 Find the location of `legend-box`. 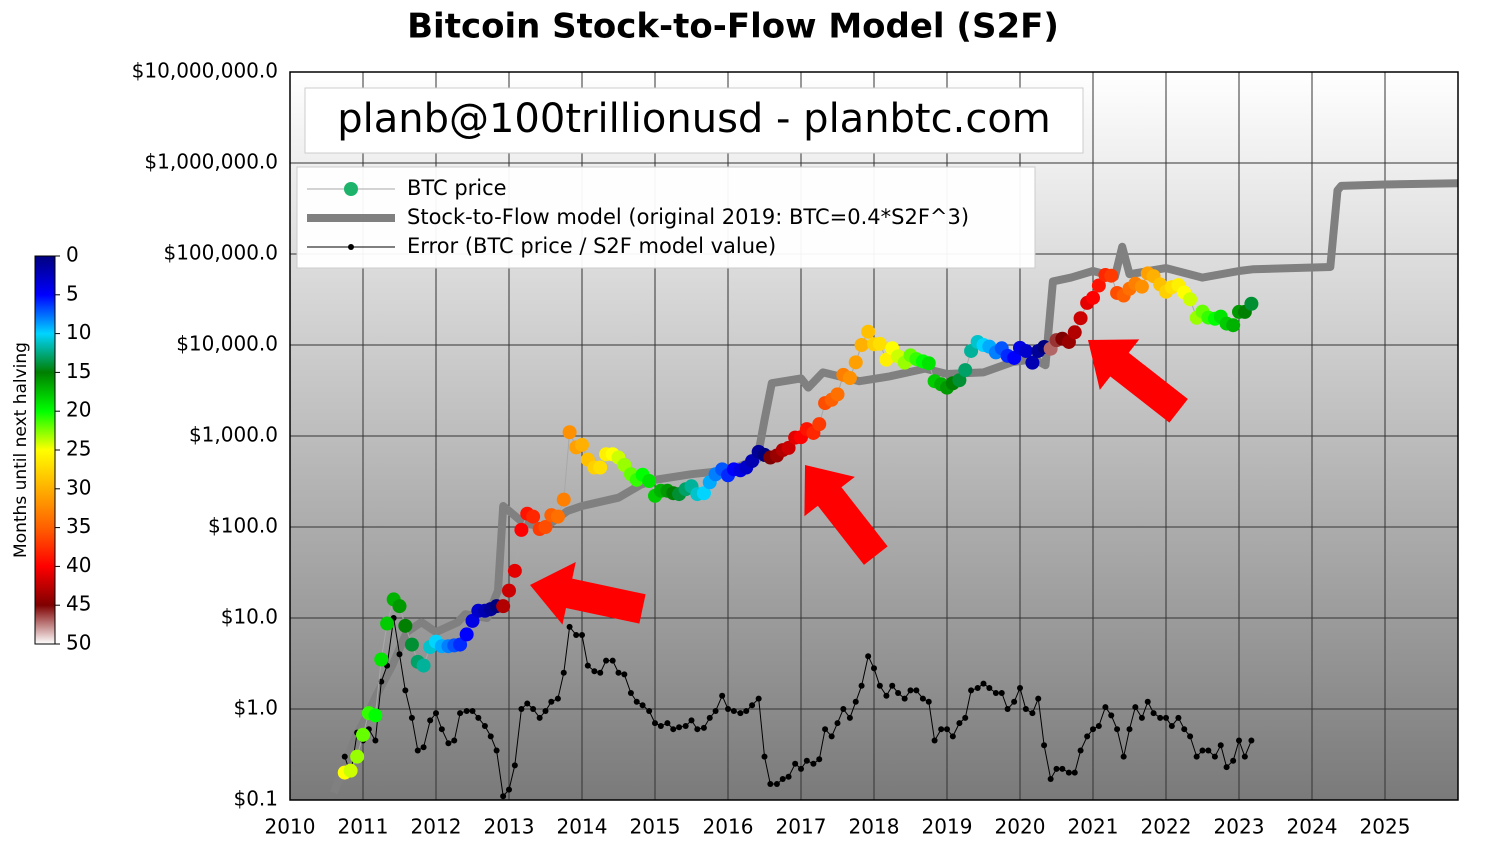

legend-box is located at coordinates (666, 217).